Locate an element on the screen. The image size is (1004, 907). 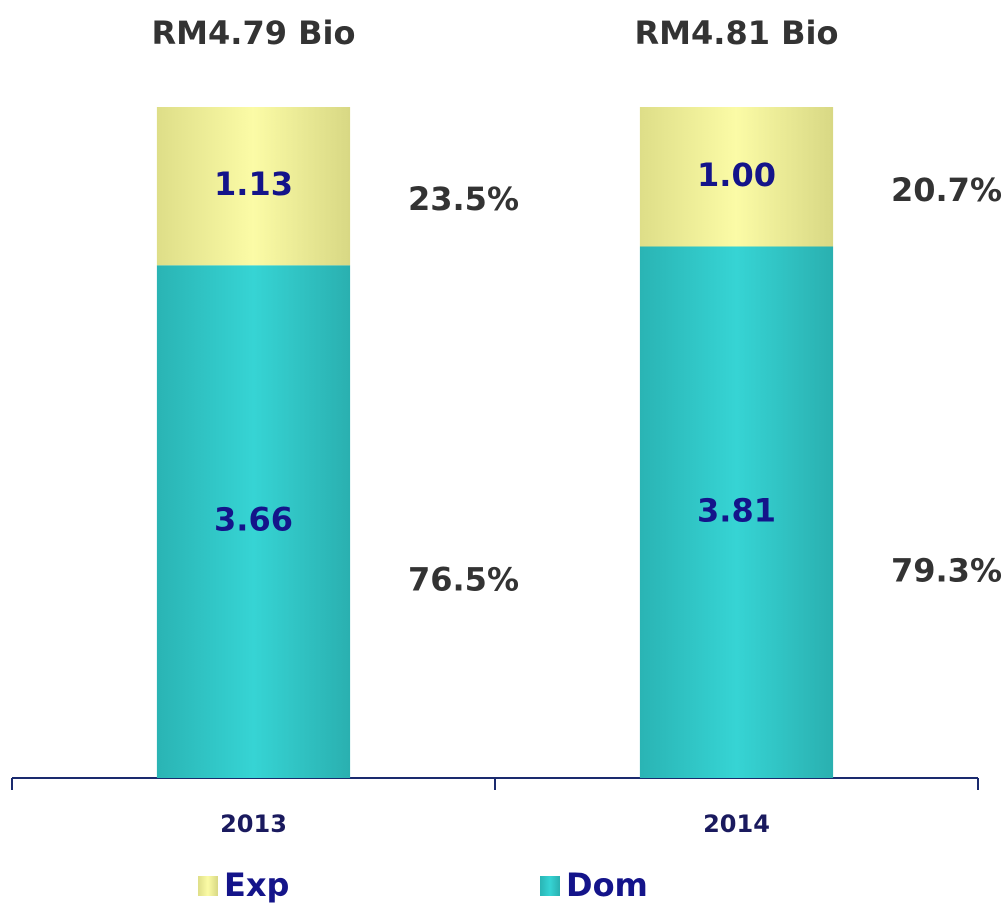
x-tick-label: 2014 is located at coordinates (736, 824).